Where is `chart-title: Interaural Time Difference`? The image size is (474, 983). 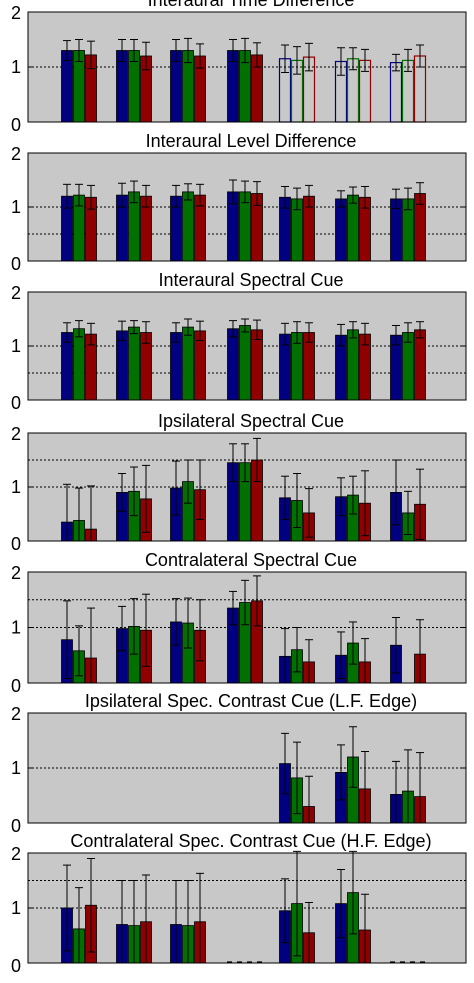
chart-title: Interaural Time Difference is located at coordinates (251, 5).